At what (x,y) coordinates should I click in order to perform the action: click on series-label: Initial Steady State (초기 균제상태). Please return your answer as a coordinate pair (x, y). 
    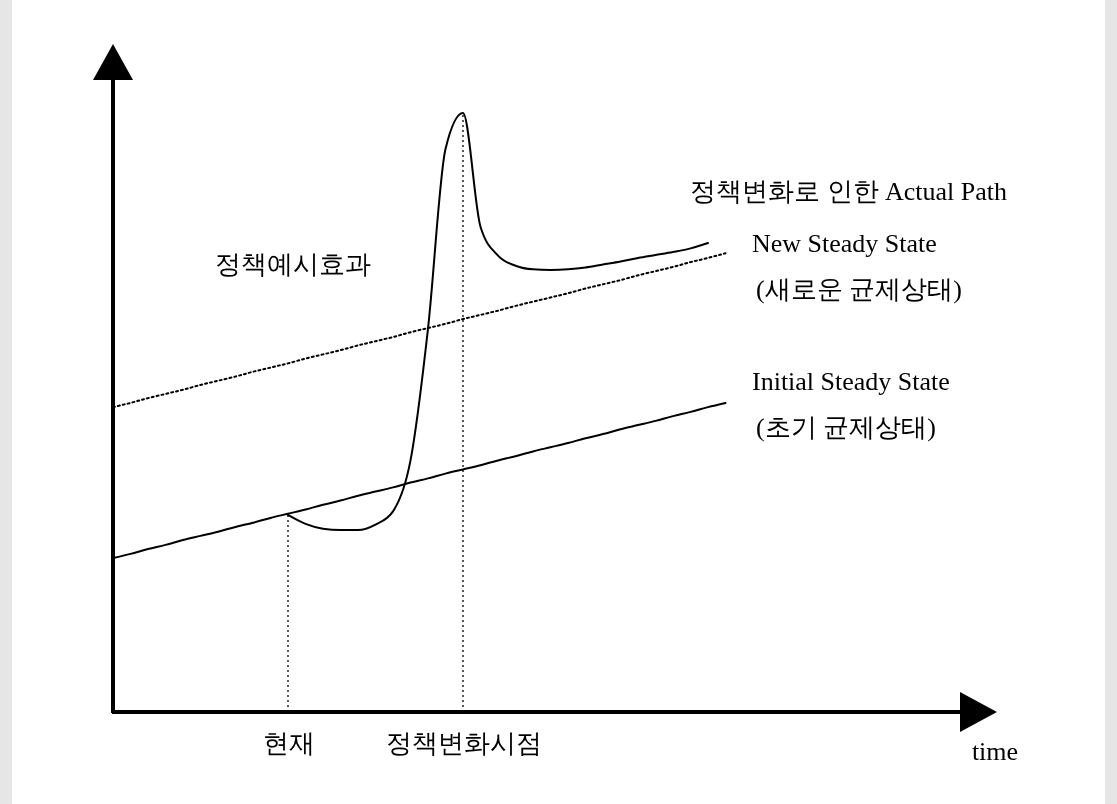
    Looking at the image, I should click on (851, 404).